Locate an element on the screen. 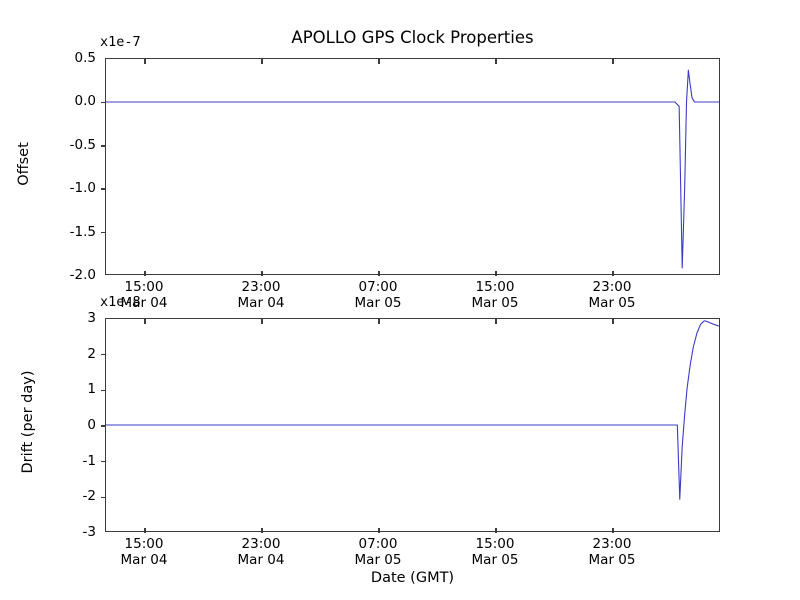 This screenshot has width=800, height=600. page-title: APOLLO GPS Clock Properties is located at coordinates (412, 37).